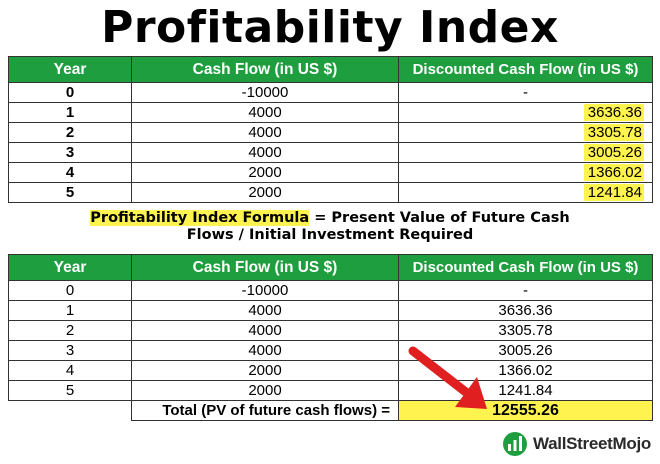 Image resolution: width=660 pixels, height=464 pixels. I want to click on formula-line-1-rest: Present Value of Future Cash, so click(450, 218).